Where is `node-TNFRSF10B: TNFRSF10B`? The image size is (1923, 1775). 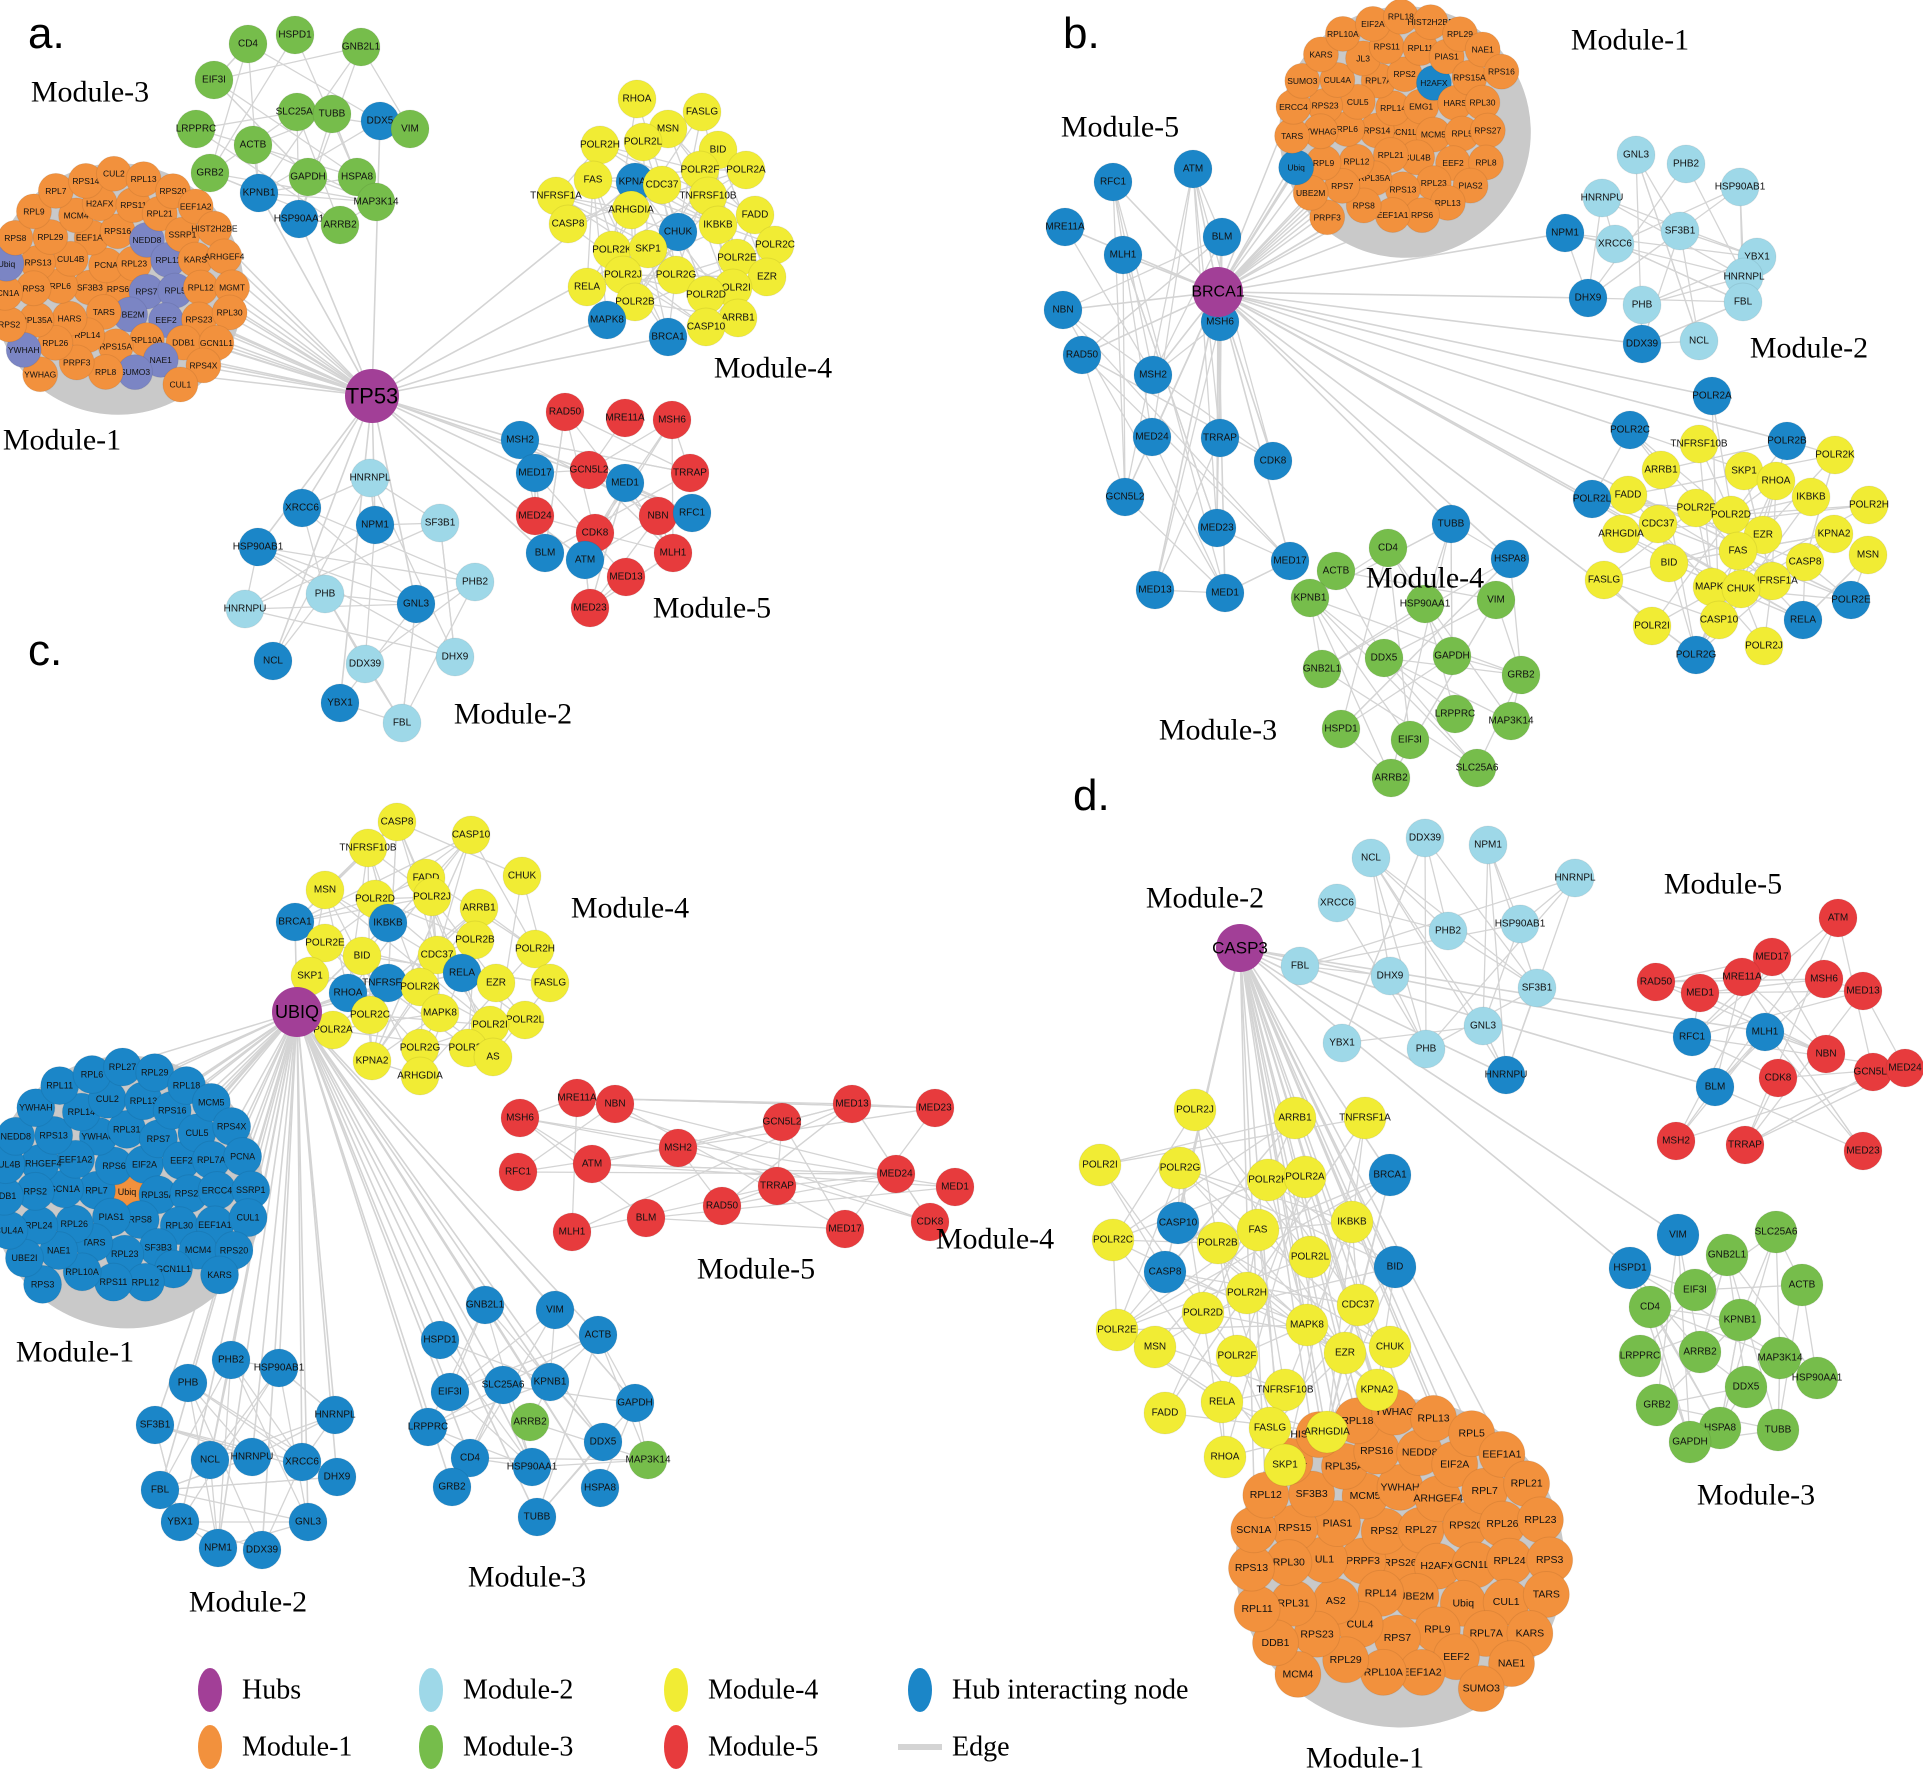 node-TNFRSF10B: TNFRSF10B is located at coordinates (368, 848).